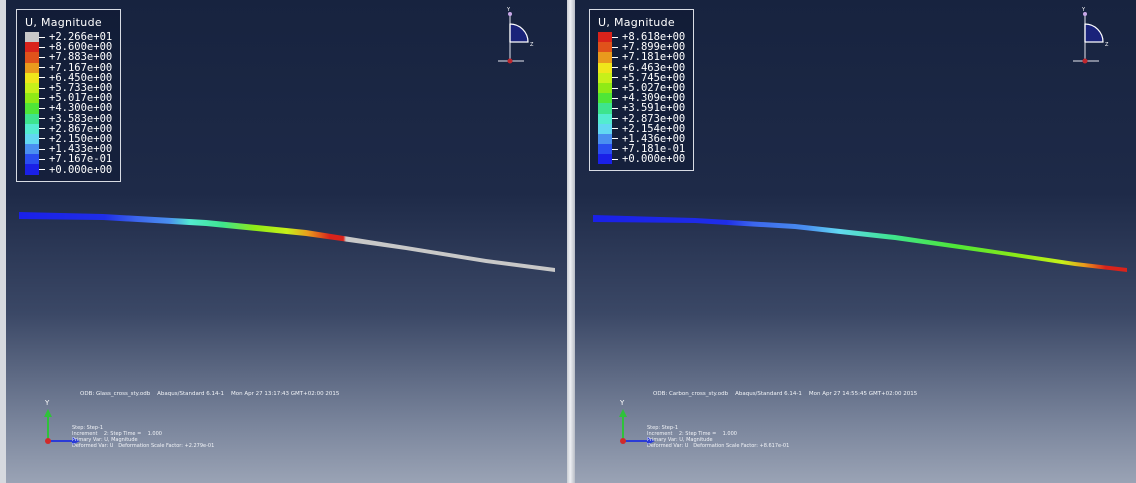 This screenshot has height=483, width=1136. What do you see at coordinates (81, 128) in the screenshot?
I see `legend-value: +2.867e+00` at bounding box center [81, 128].